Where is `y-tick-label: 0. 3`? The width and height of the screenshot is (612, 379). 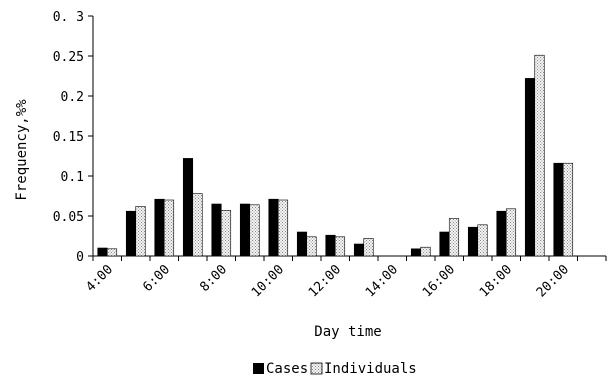
y-tick-label: 0. 3 is located at coordinates (68, 17).